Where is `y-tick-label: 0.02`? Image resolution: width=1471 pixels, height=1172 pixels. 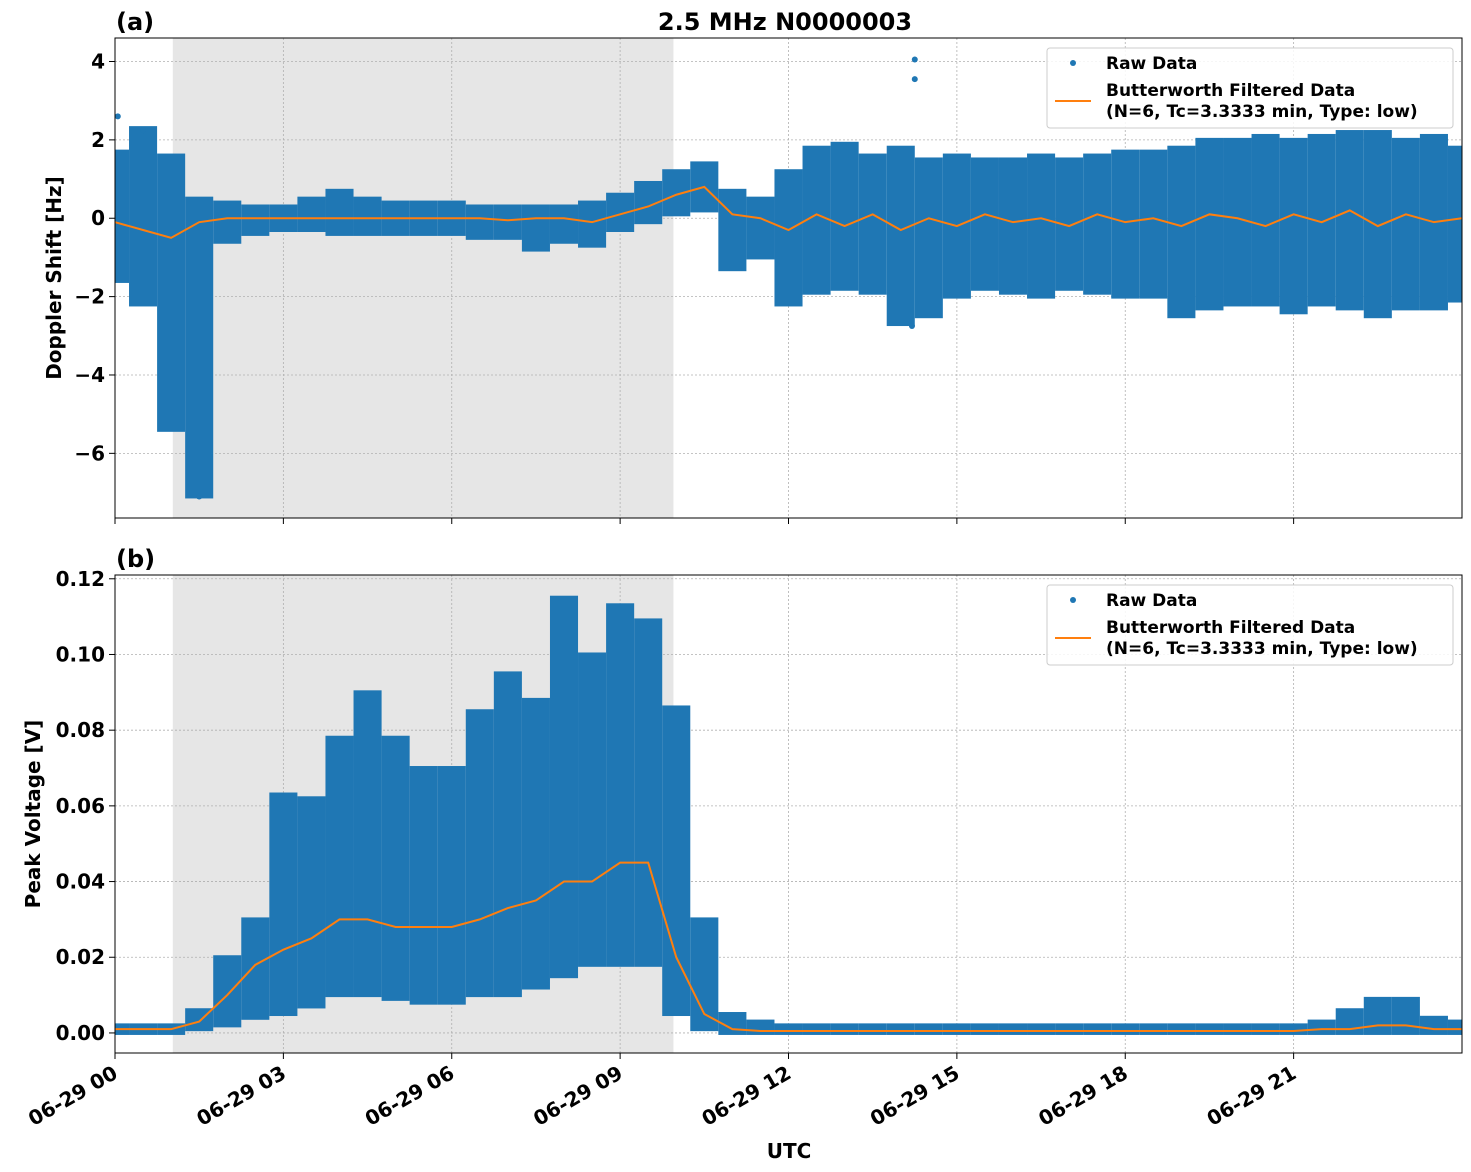 y-tick-label: 0.02 is located at coordinates (80, 957).